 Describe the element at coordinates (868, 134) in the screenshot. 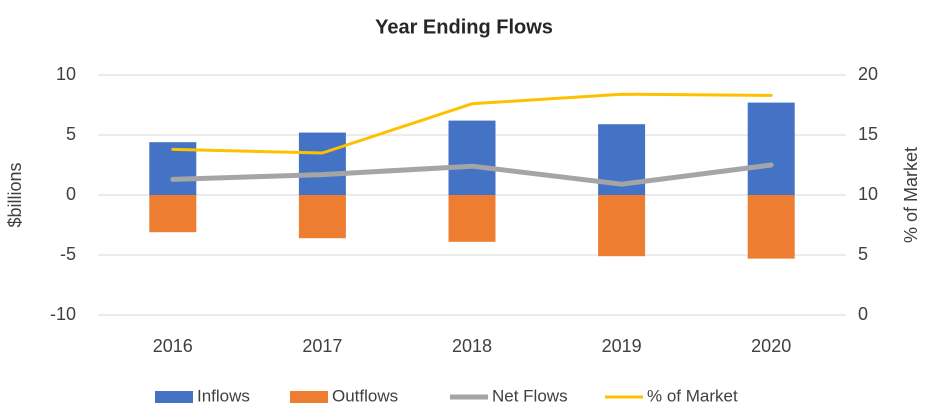

I see `y2-tick-label: 15` at that location.